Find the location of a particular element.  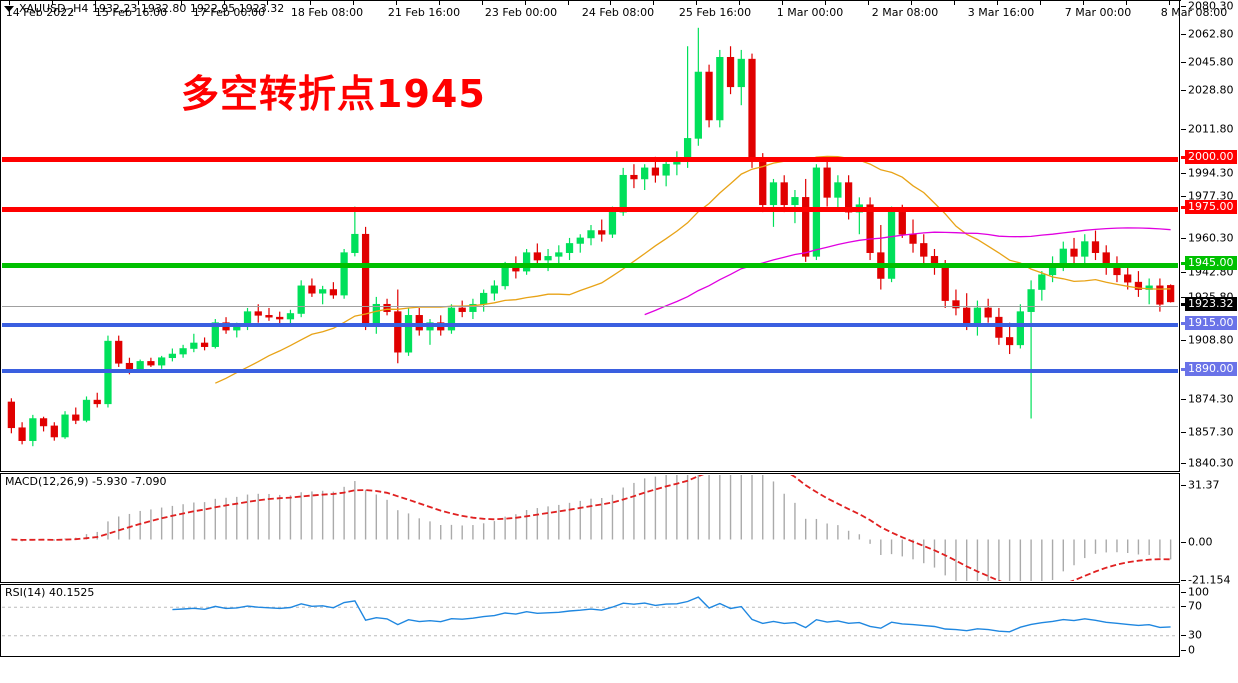

price-scale-label: 2045.80 is located at coordinates (1211, 62).